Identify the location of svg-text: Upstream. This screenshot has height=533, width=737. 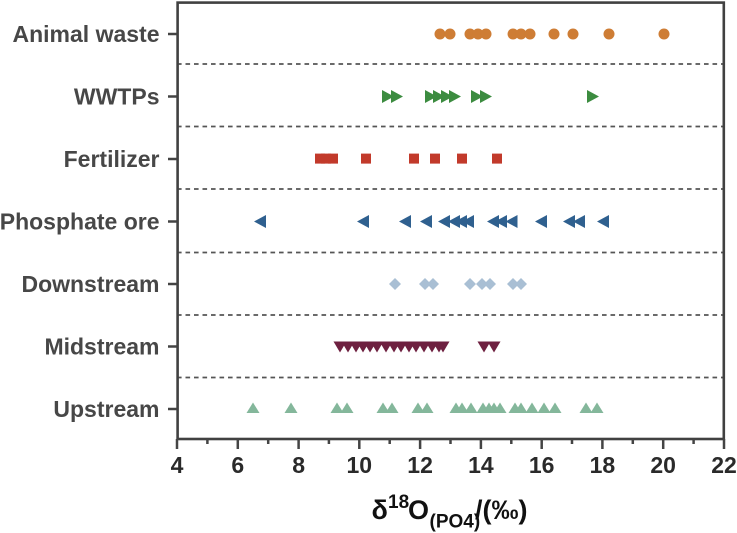
(106, 409).